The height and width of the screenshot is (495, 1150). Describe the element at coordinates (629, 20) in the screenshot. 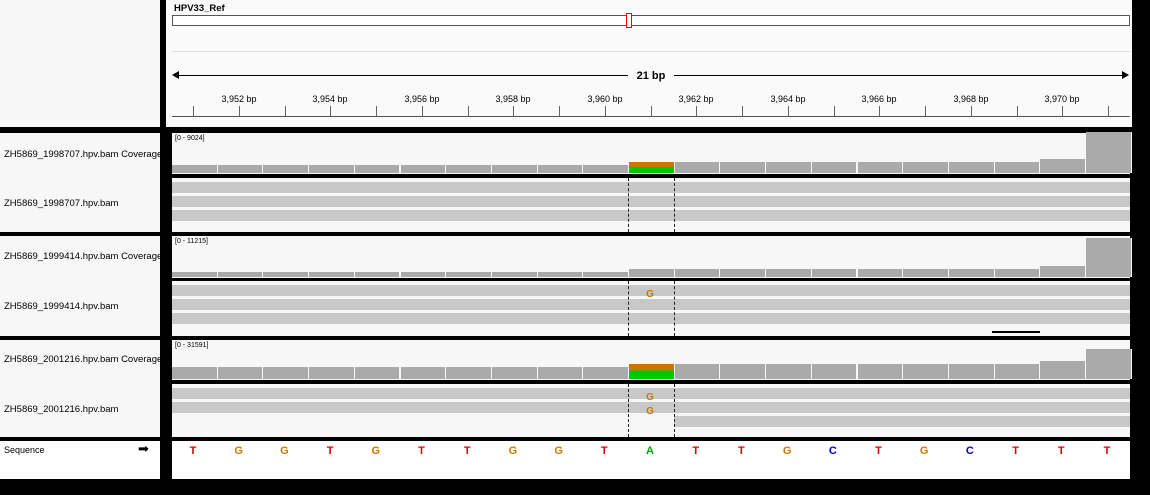

I see `current-region-marker` at that location.